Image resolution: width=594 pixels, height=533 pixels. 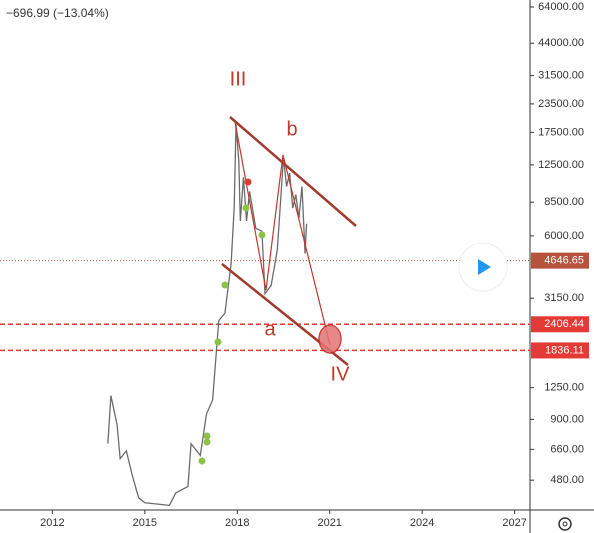 I want to click on y-tick-label: 3150.00, so click(x=564, y=298).